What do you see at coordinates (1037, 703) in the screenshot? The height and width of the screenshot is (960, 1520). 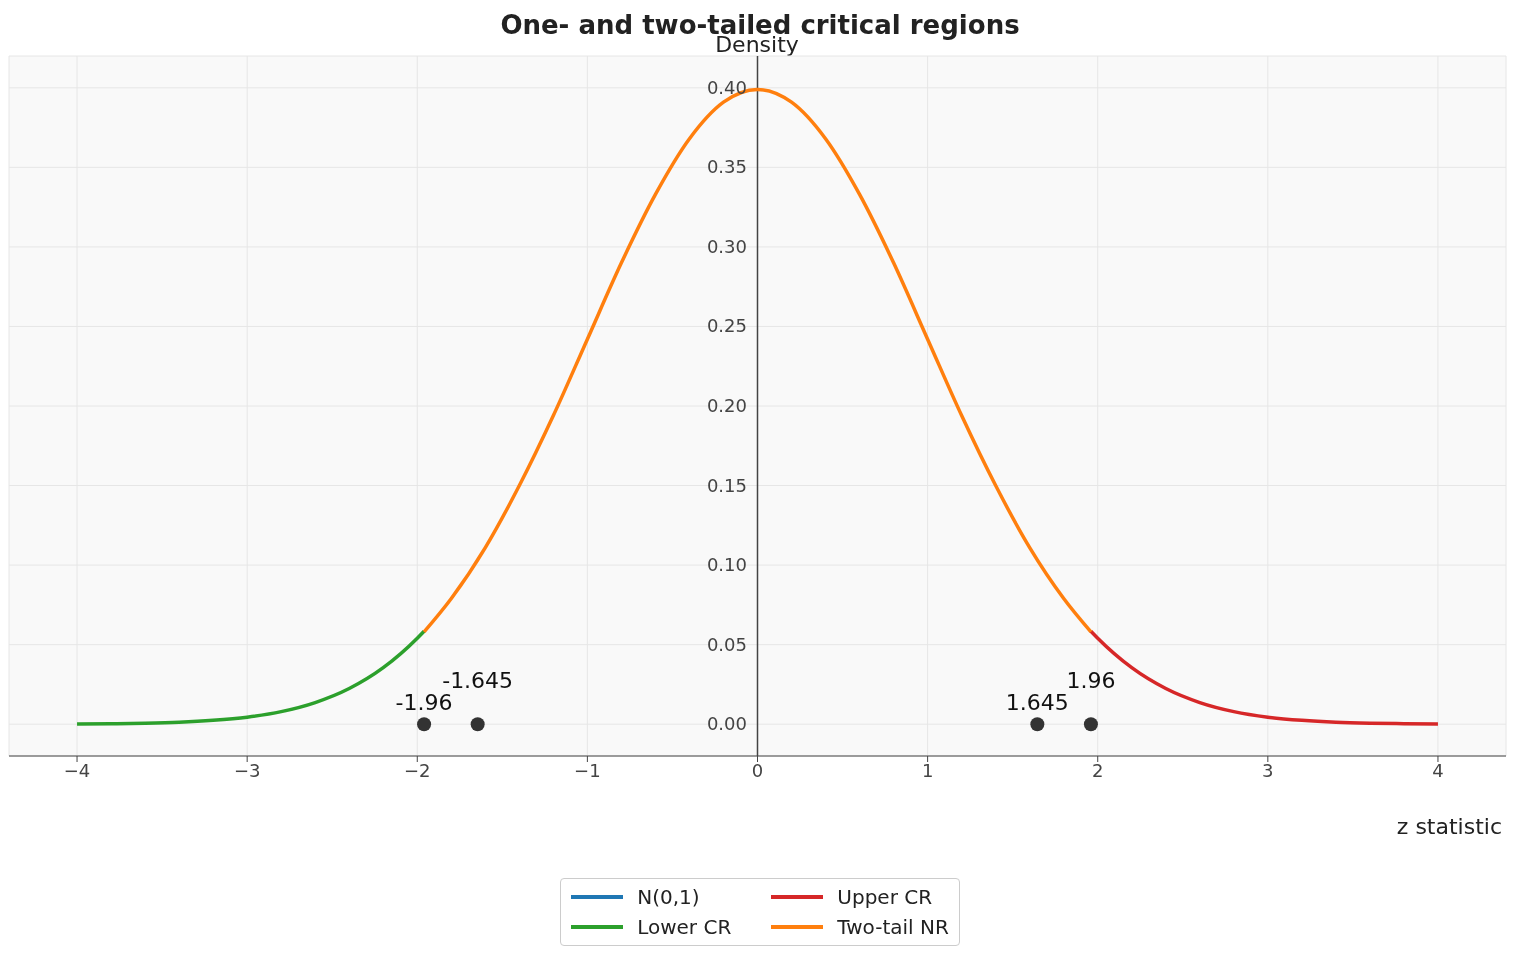 I see `annotation: 1.645` at bounding box center [1037, 703].